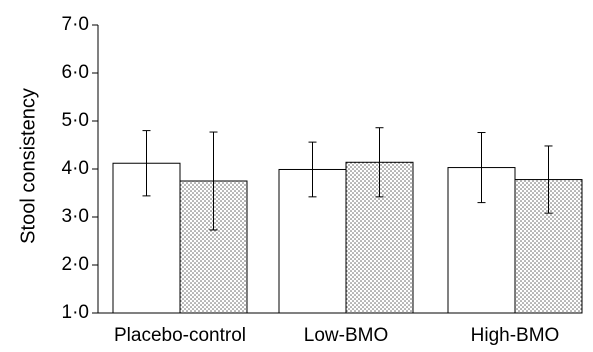  I want to click on y-axis-ticks: 1·0 2·0 3·0 4·0 5·0 6·0 7·0, so click(80, 168).